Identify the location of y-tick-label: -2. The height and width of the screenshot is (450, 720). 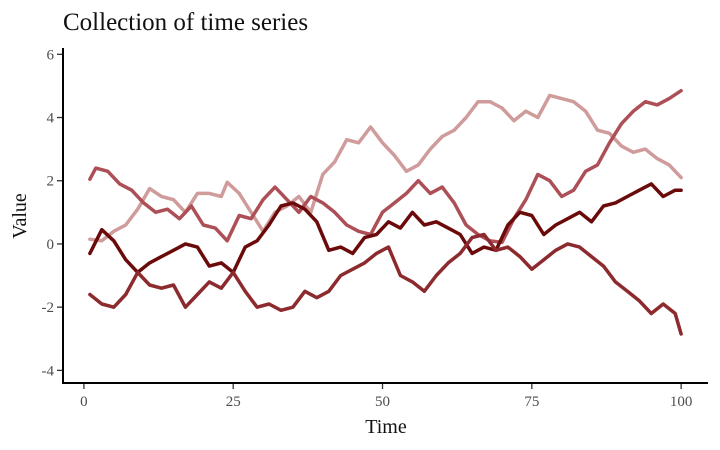
(48, 308).